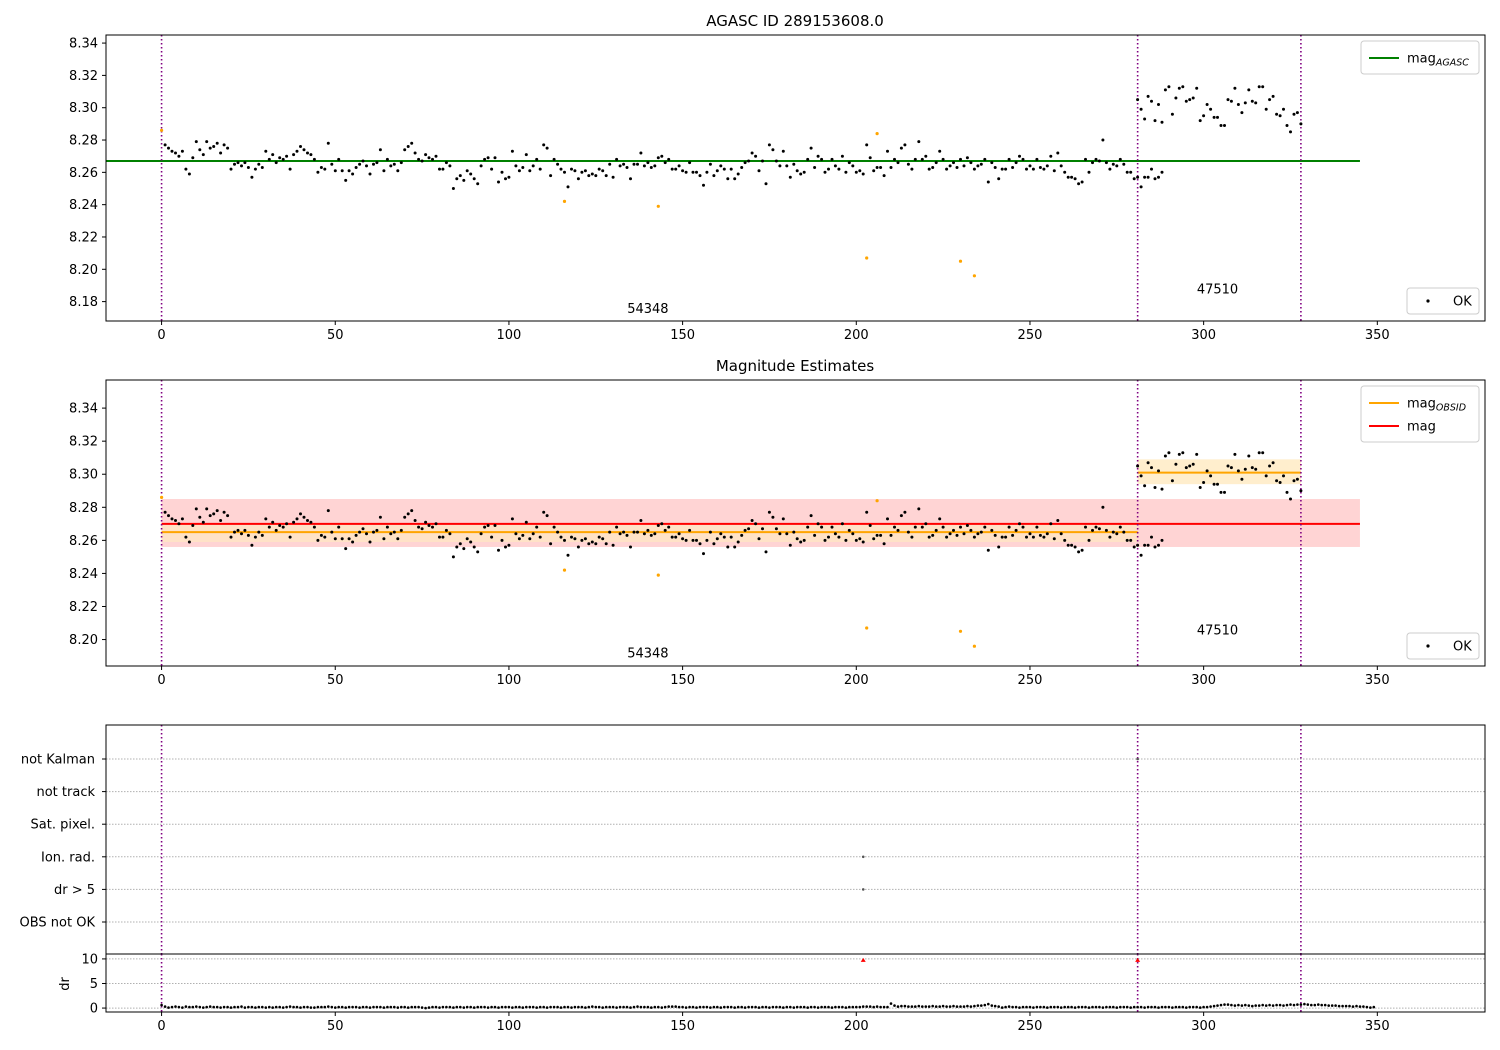 The image size is (1500, 1050). What do you see at coordinates (335, 335) in the screenshot?
I see `x-tick-label: 50` at bounding box center [335, 335].